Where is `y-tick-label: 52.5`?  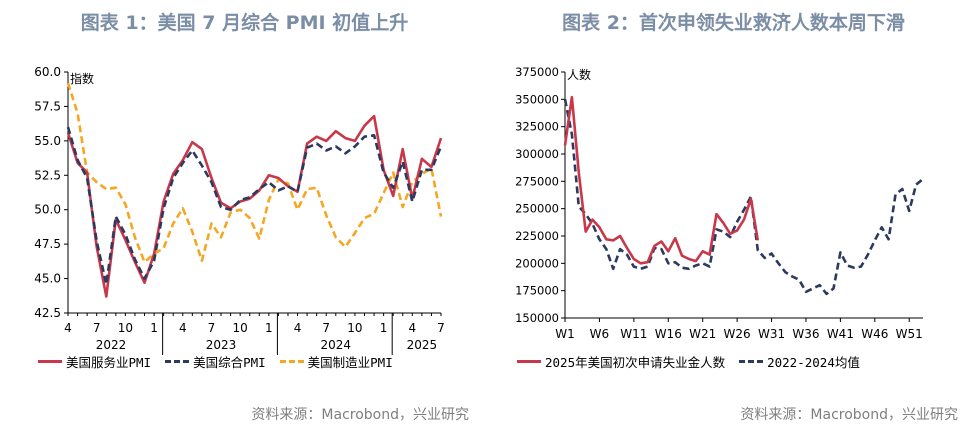
y-tick-label: 52.5 is located at coordinates (47, 175).